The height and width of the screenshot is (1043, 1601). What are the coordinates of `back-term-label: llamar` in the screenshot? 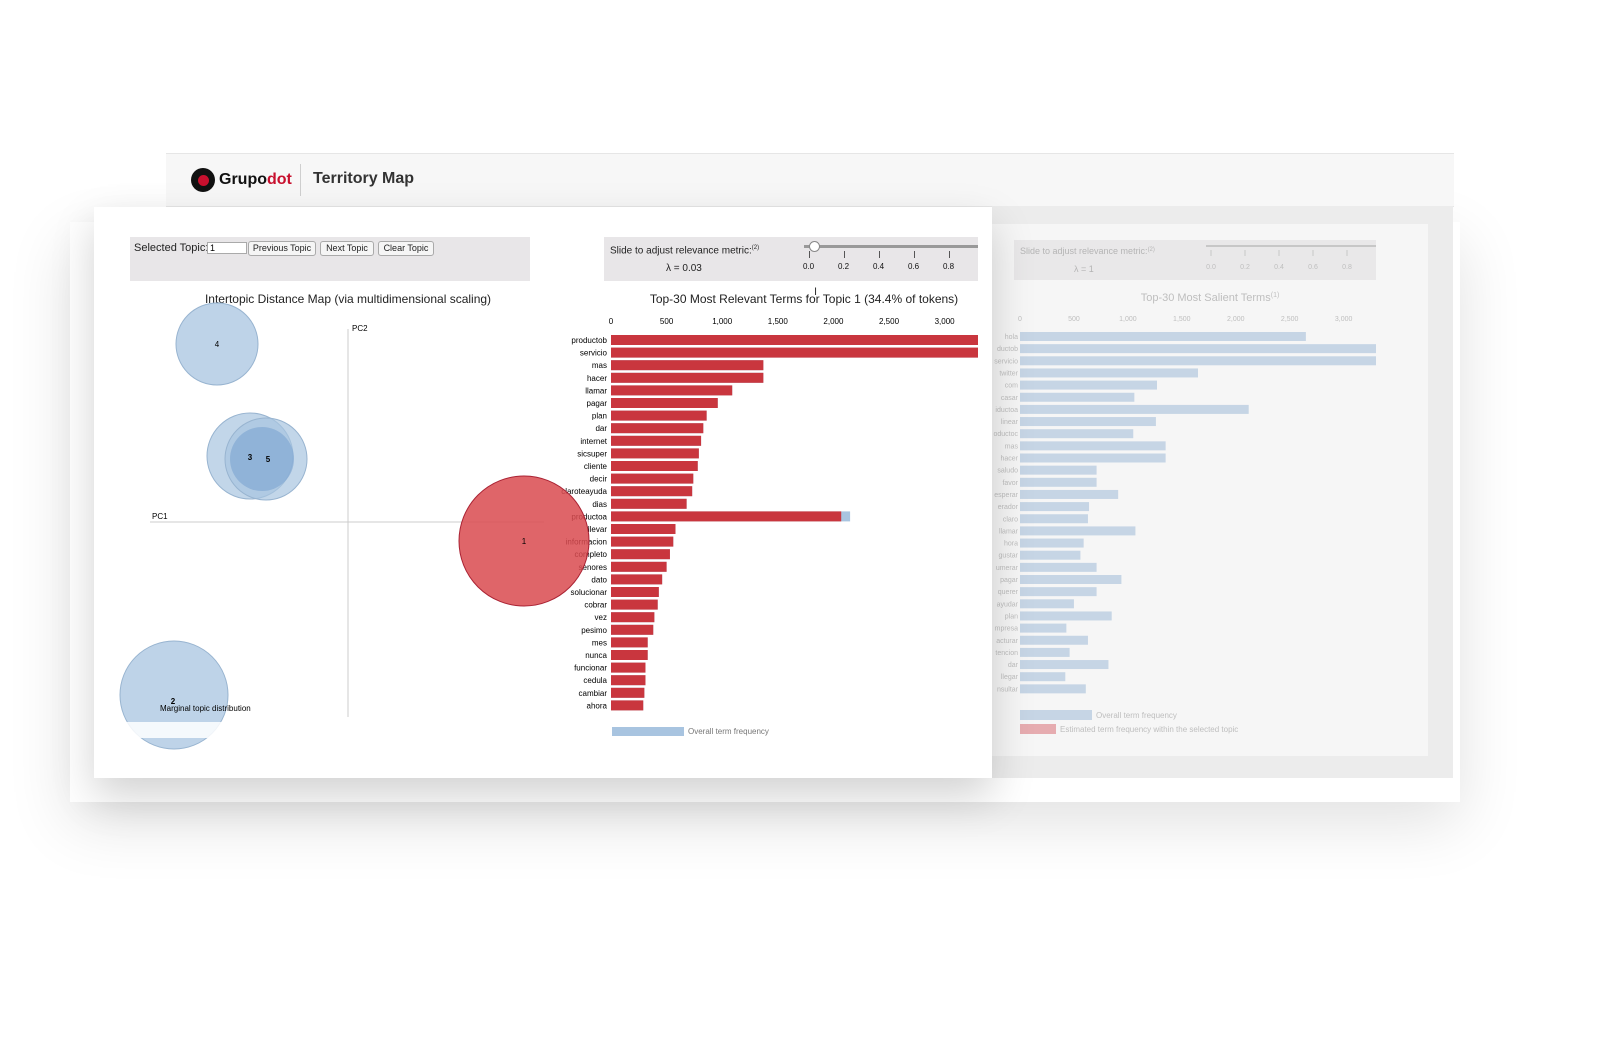 It's located at (1009, 531).